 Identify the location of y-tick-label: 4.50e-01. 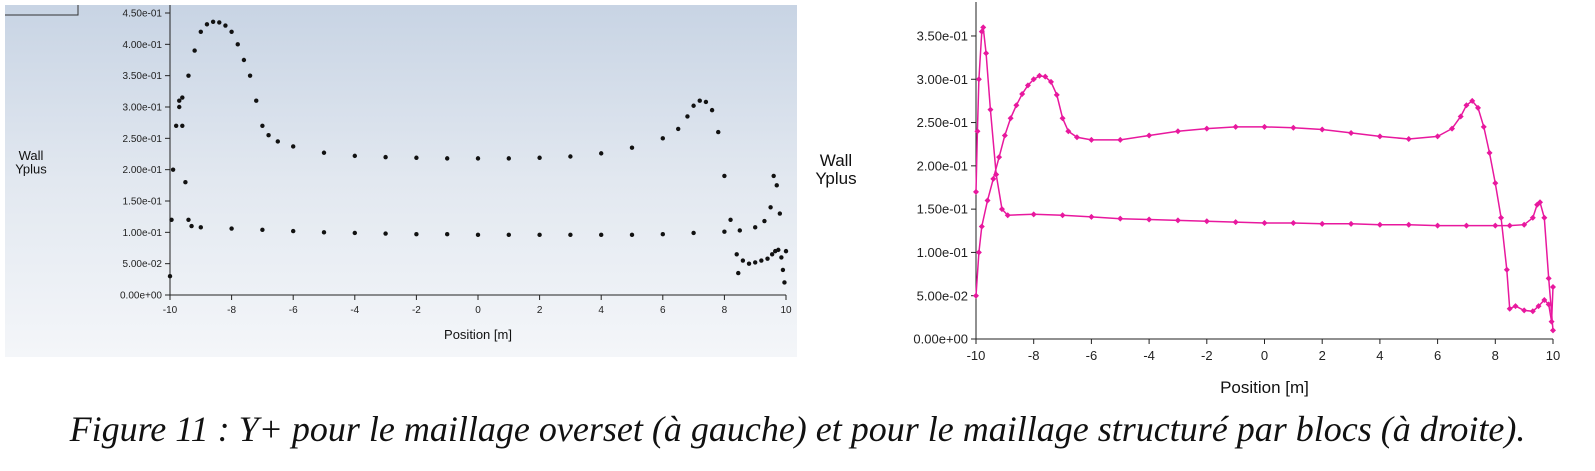
(143, 14).